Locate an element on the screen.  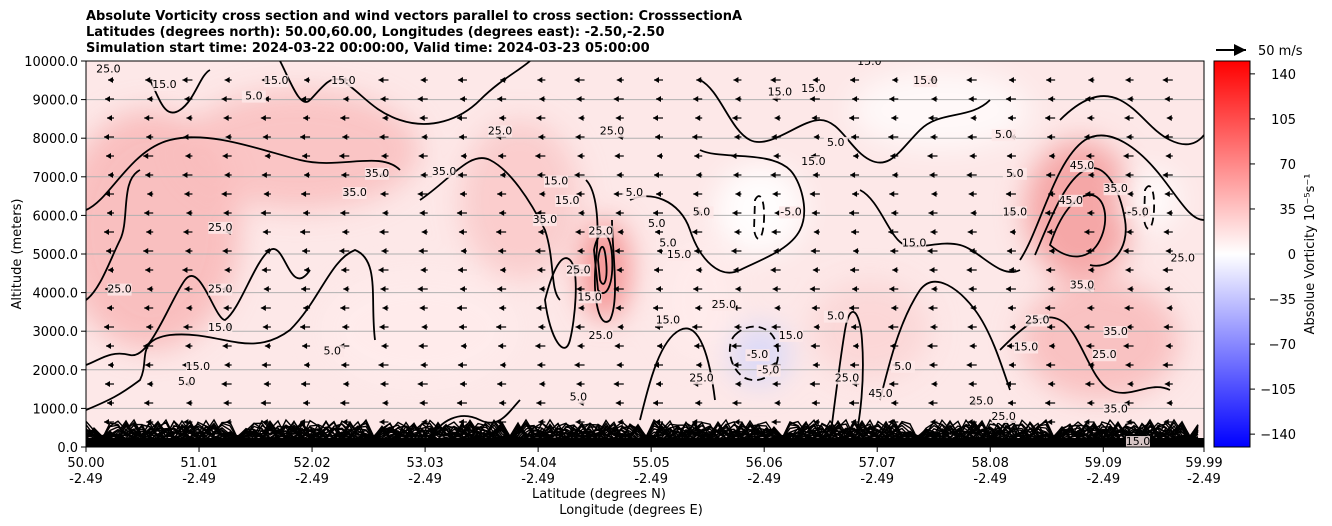
x-tick-label-lat: 59.09 is located at coordinates (1103, 463).